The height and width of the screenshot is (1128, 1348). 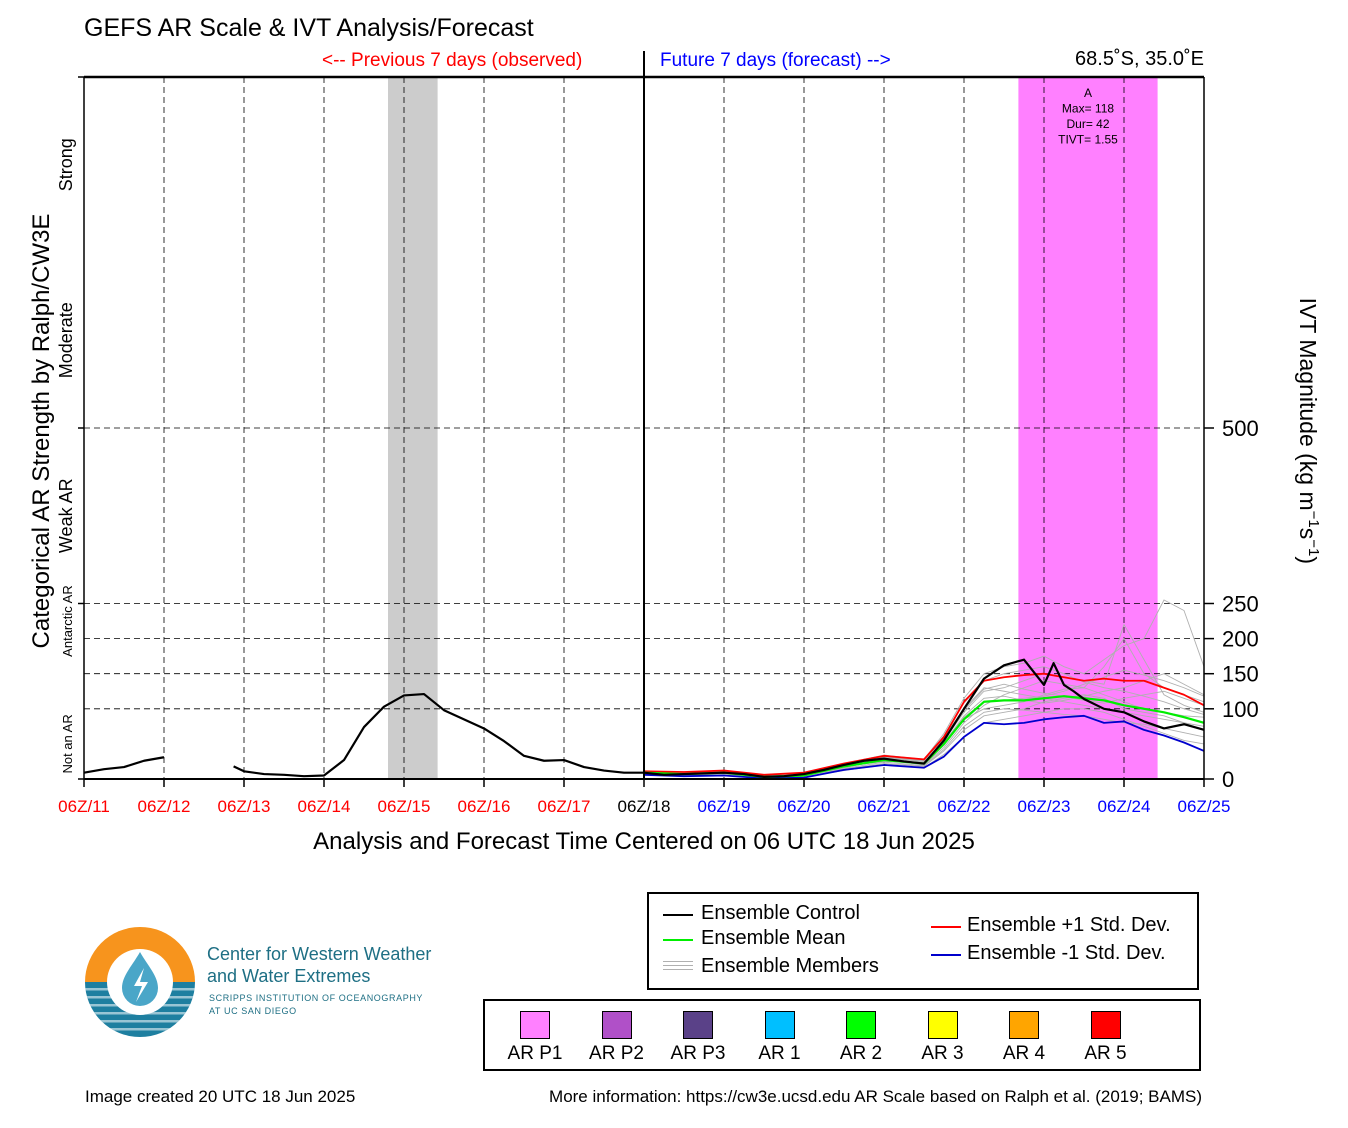 What do you see at coordinates (253, 1011) in the screenshot?
I see `logo-subtitle-line2: AT UC SAN DIEGO` at bounding box center [253, 1011].